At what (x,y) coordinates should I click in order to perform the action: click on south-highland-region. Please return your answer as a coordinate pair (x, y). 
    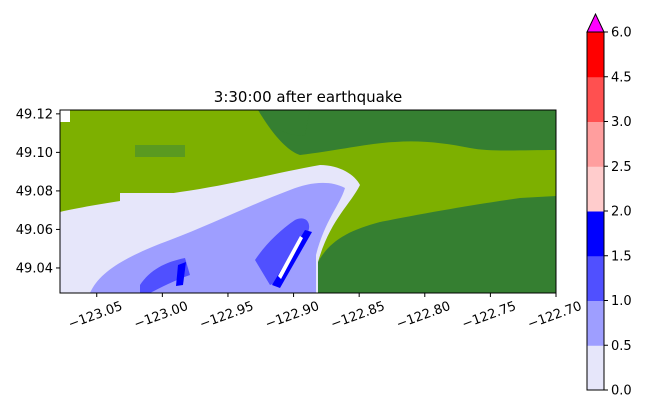
    Looking at the image, I should click on (437, 244).